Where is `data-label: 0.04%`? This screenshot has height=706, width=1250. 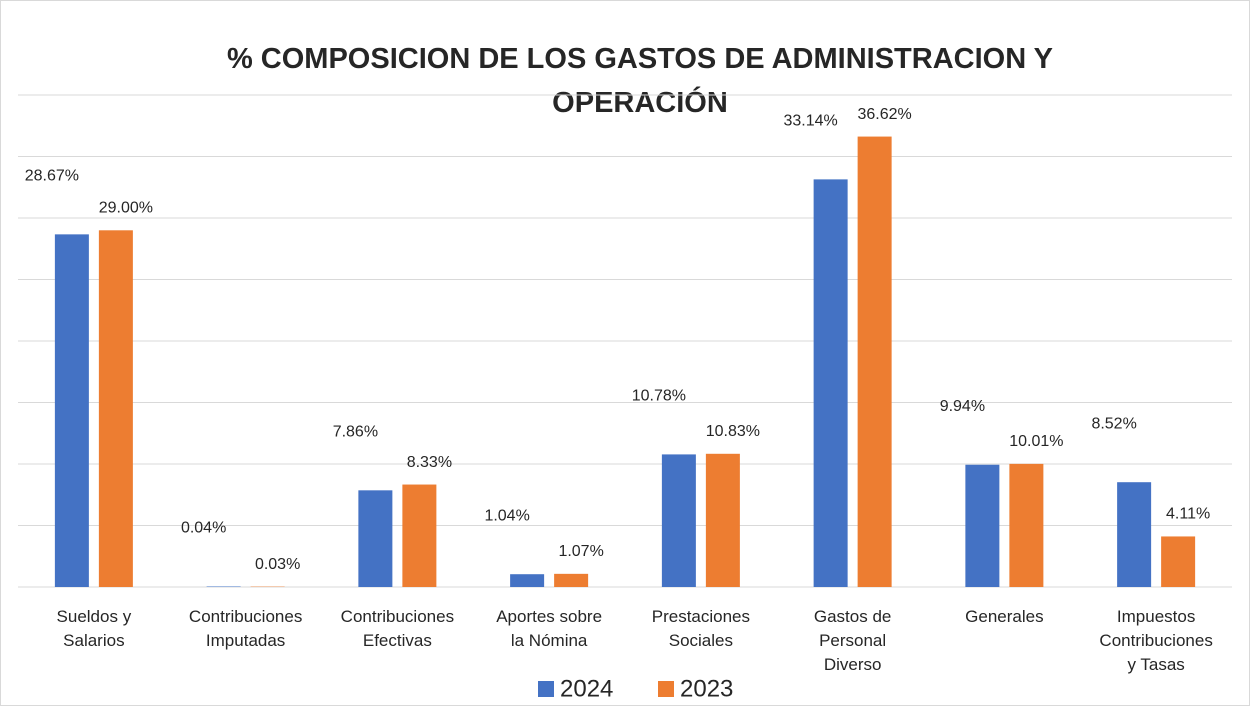 data-label: 0.04% is located at coordinates (203, 528).